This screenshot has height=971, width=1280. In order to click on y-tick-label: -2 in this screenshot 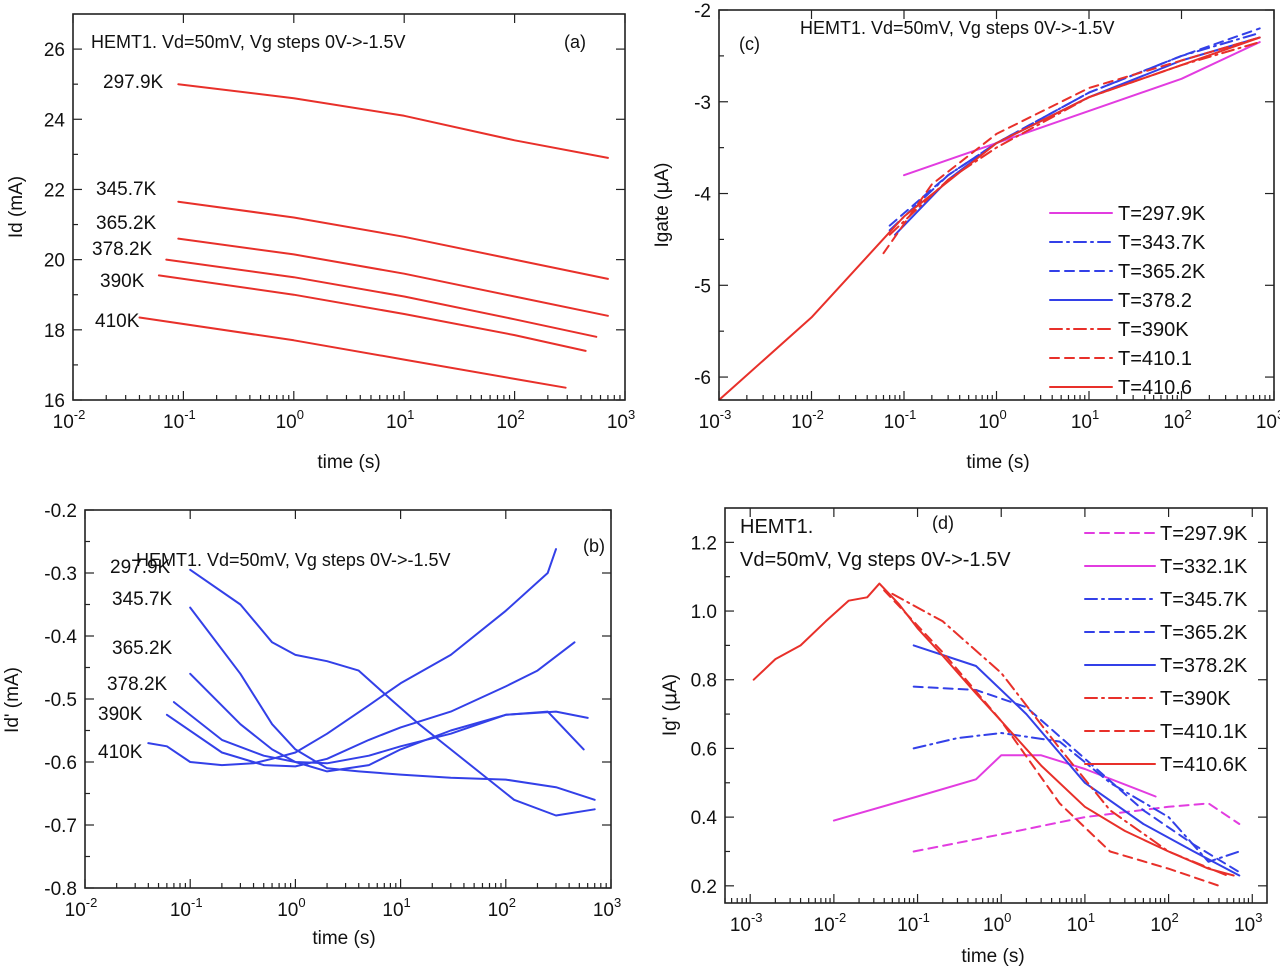, I will do `click(702, 11)`.